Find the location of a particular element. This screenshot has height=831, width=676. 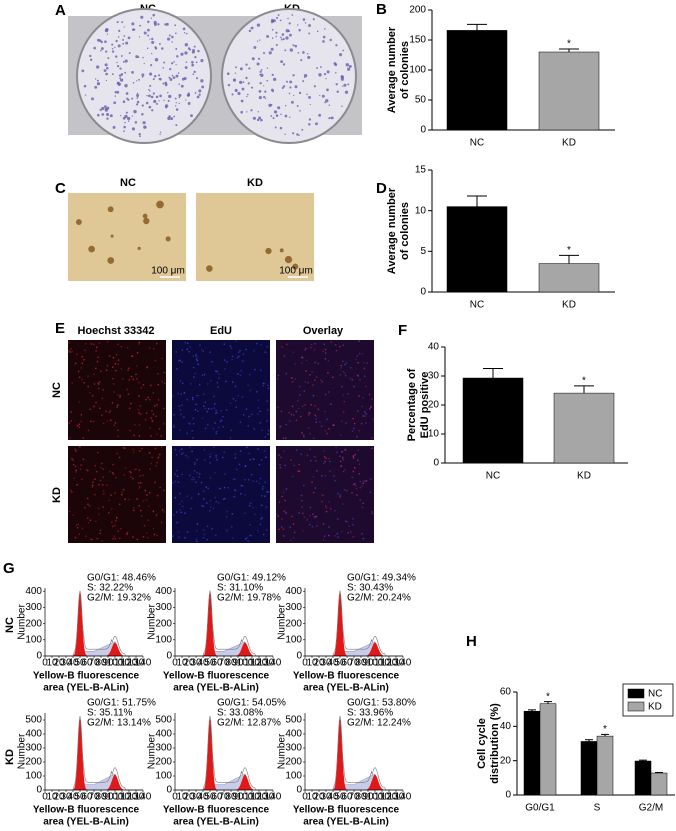

y-tick-label: 200 is located at coordinates (293, 623).